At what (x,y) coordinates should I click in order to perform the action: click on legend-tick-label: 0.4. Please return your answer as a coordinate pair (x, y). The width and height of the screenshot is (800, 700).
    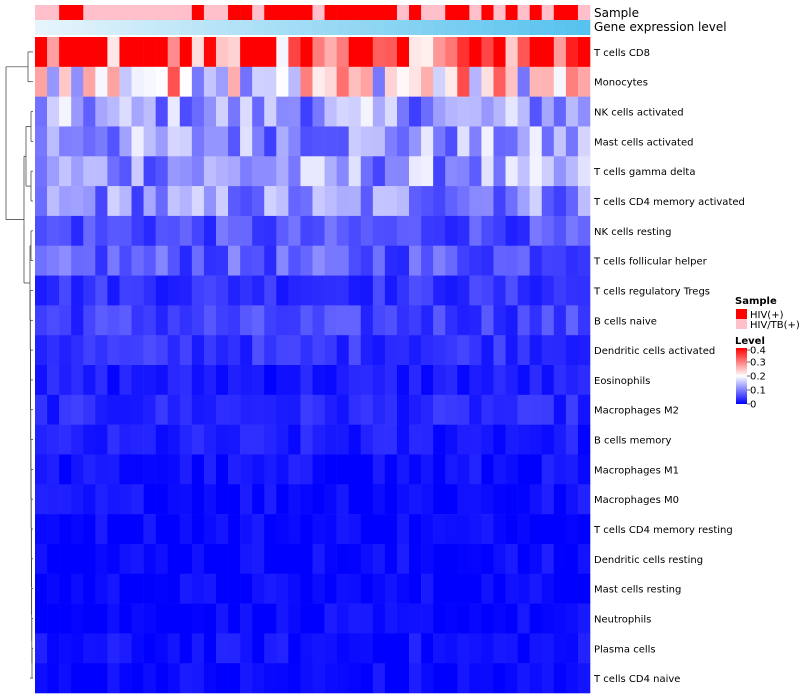
    Looking at the image, I should click on (758, 351).